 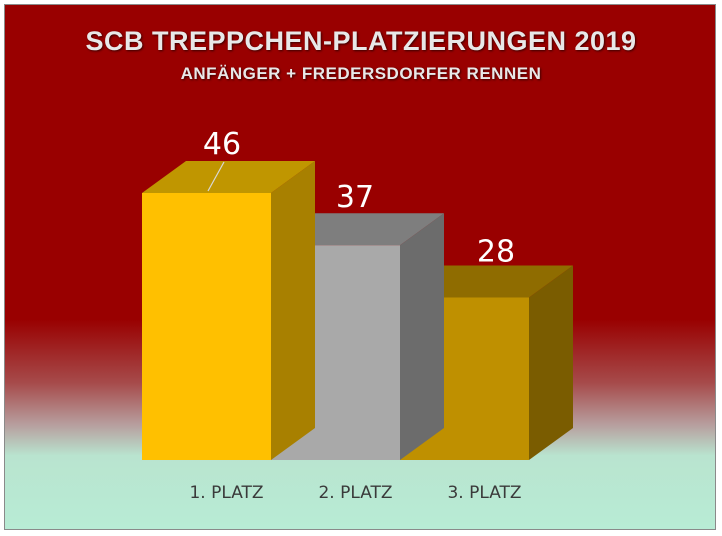 What do you see at coordinates (355, 493) in the screenshot?
I see `category-label-2: 2. PLATZ` at bounding box center [355, 493].